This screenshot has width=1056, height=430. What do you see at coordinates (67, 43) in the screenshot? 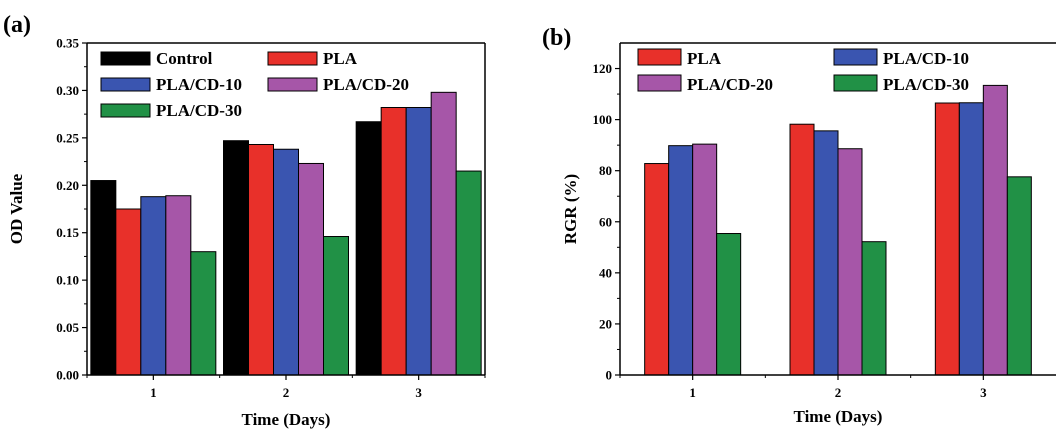
I see `y-tick-label: 0.35` at bounding box center [67, 43].